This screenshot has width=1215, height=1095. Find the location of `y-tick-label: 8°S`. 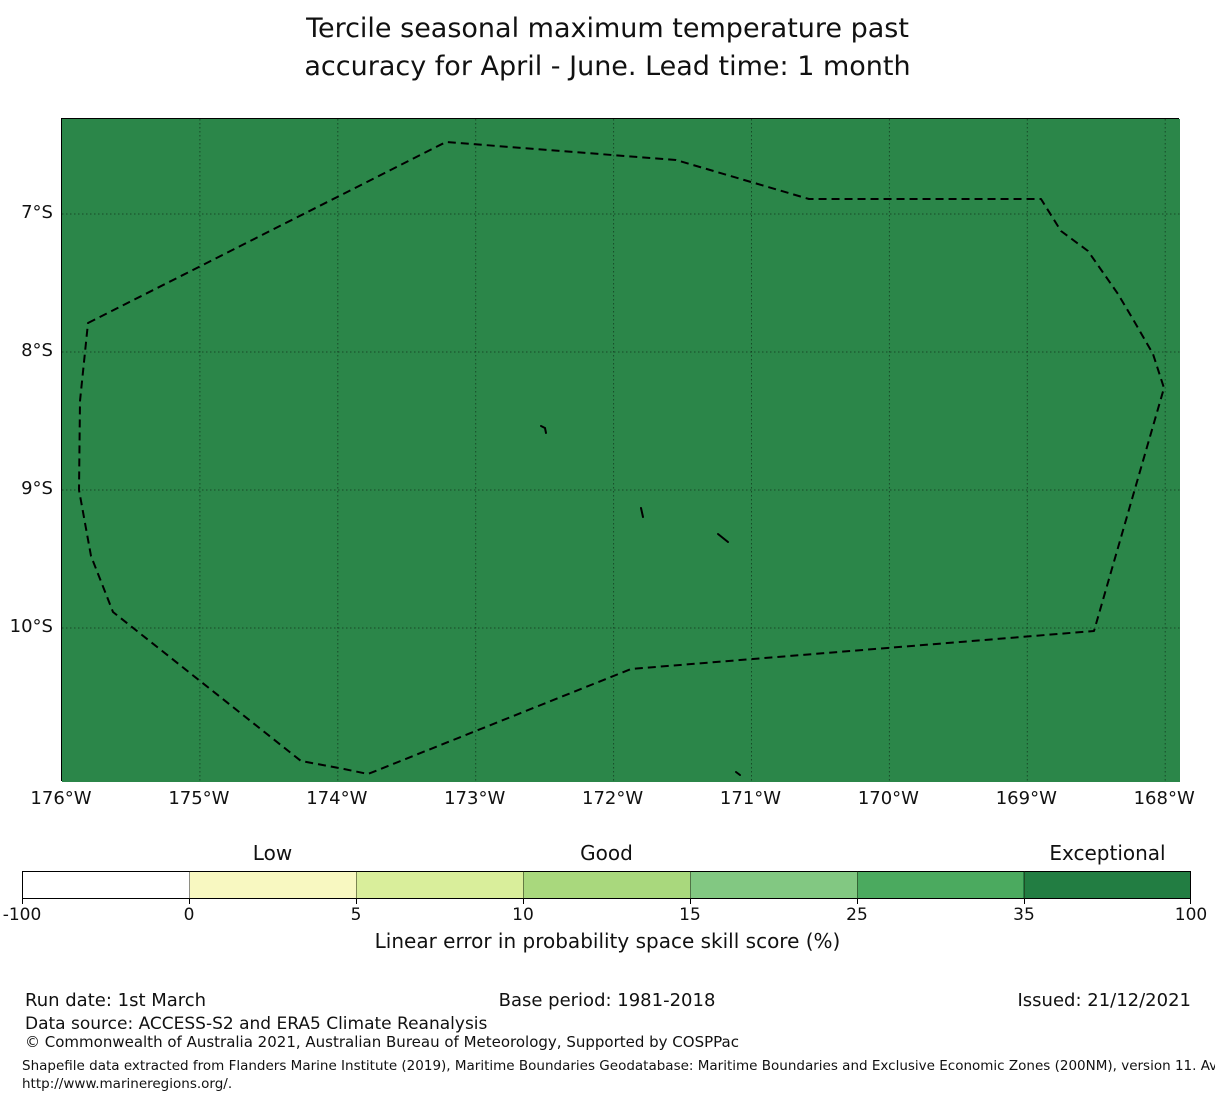

y-tick-label: 8°S is located at coordinates (37, 350).